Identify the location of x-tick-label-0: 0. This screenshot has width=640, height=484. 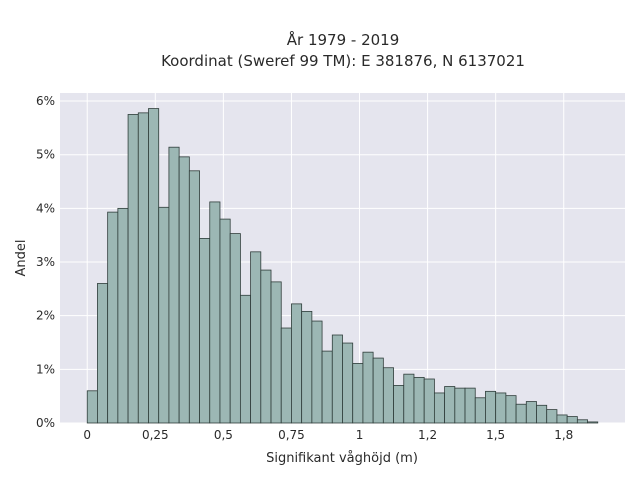
(87, 435).